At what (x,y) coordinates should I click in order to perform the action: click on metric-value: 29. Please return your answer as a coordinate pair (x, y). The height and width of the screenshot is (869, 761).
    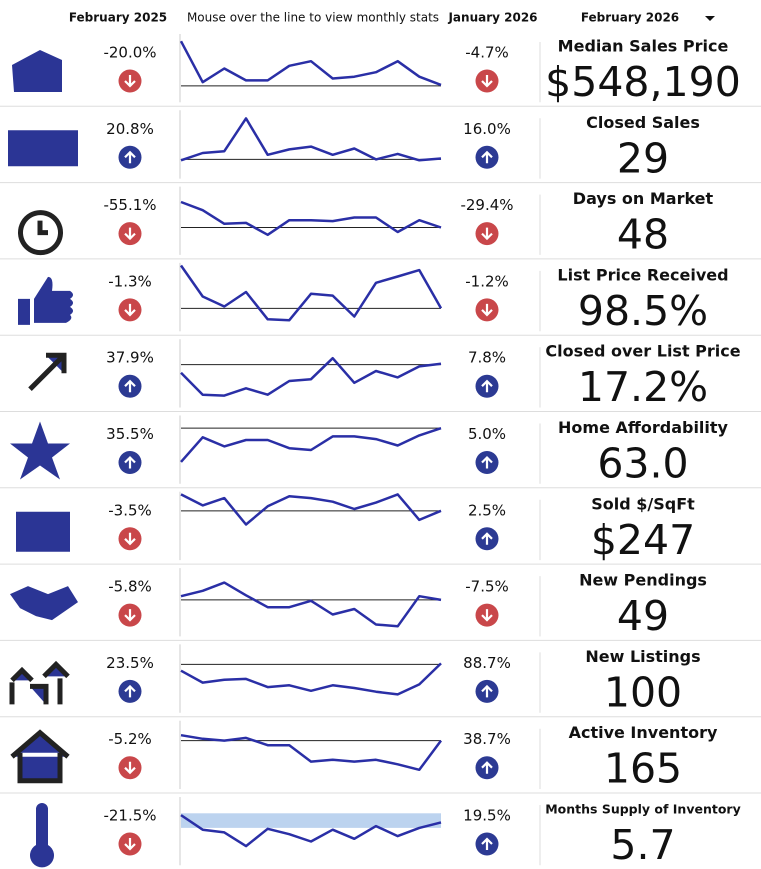
    Looking at the image, I should click on (643, 158).